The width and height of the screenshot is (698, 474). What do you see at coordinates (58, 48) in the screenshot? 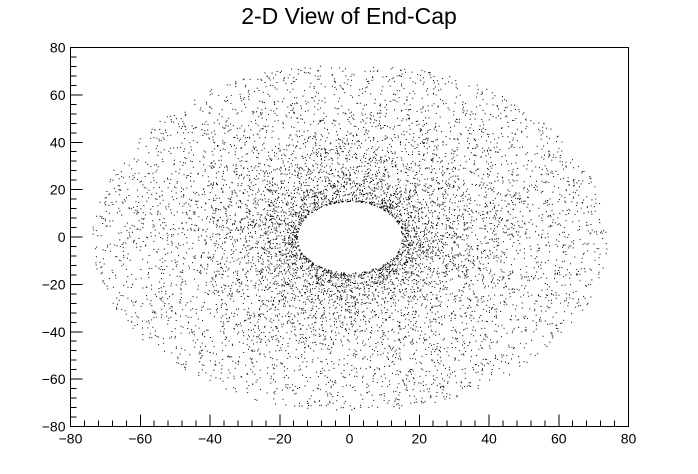
I see `y-tick-label: 80` at bounding box center [58, 48].